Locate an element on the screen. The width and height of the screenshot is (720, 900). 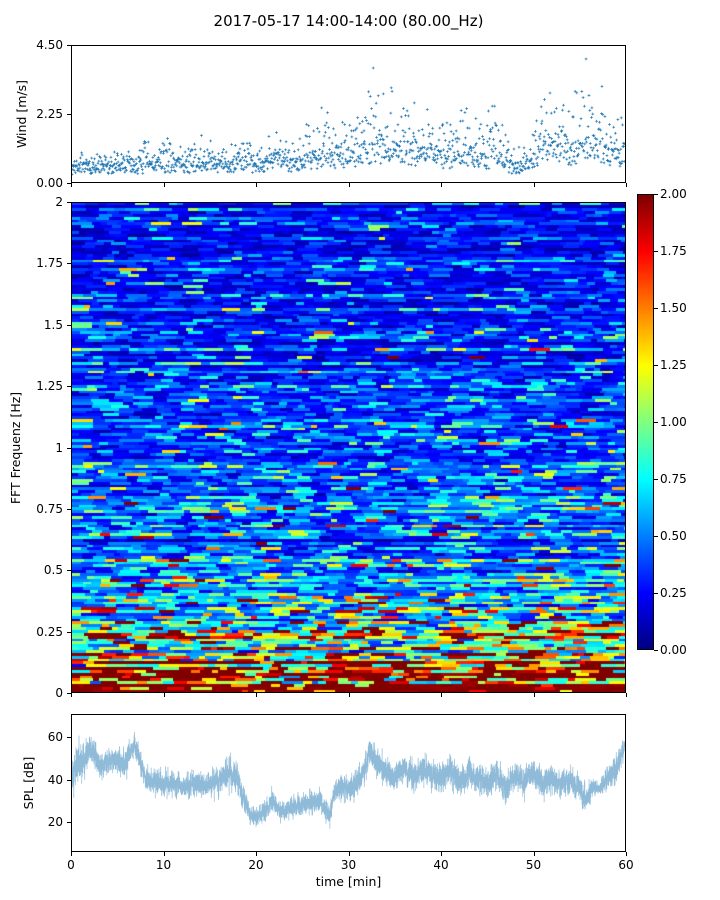
colorbar-tick-label: 1.75 is located at coordinates (673, 251).